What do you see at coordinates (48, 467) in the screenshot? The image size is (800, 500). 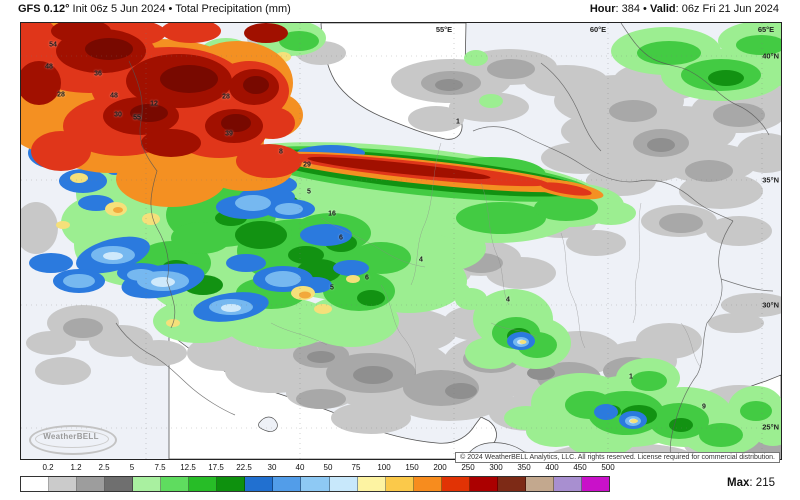 I see `colorbar-tick: 0.2` at bounding box center [48, 467].